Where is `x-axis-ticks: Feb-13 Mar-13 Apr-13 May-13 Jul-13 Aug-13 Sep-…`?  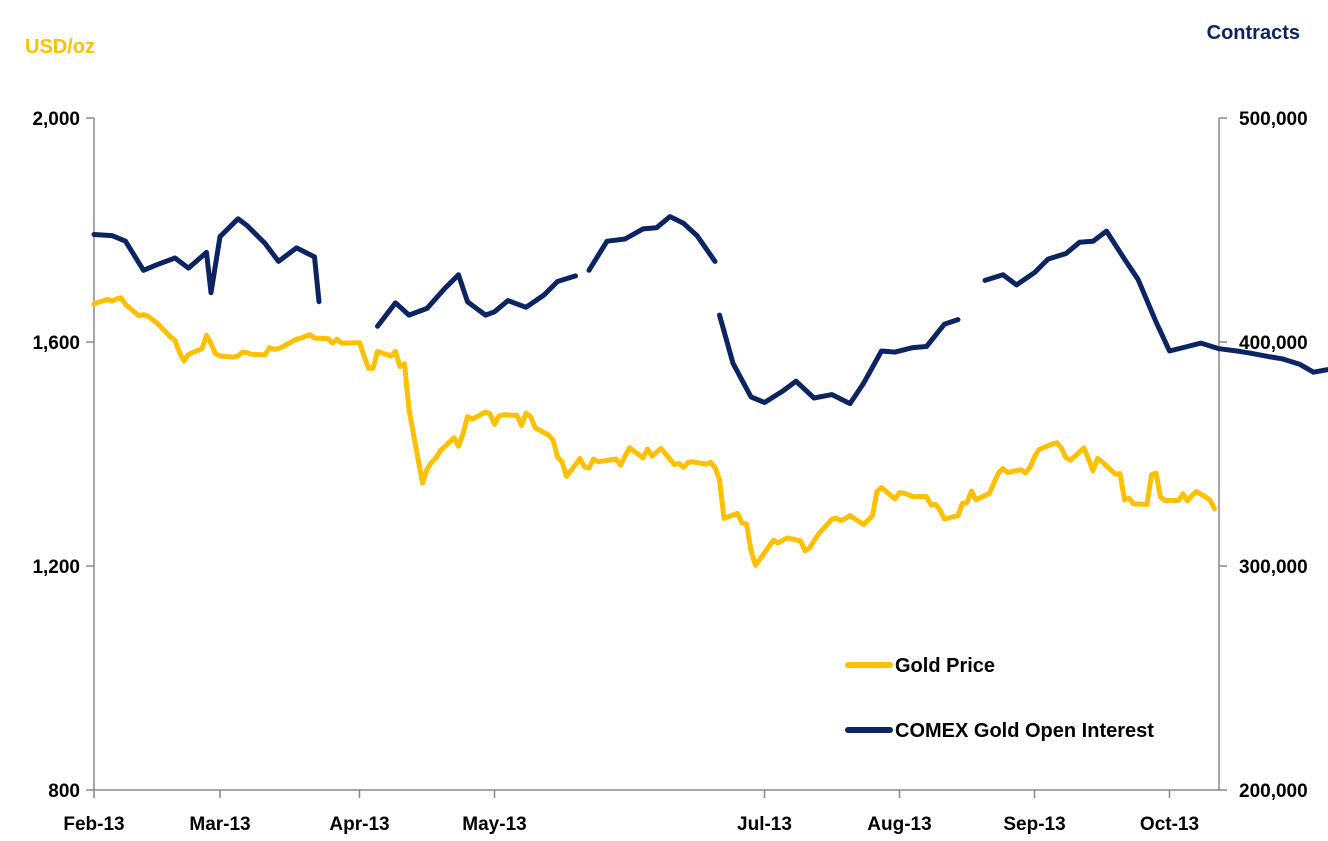 x-axis-ticks: Feb-13 Mar-13 Apr-13 May-13 Jul-13 Aug-13 Sep-… is located at coordinates (631, 812).